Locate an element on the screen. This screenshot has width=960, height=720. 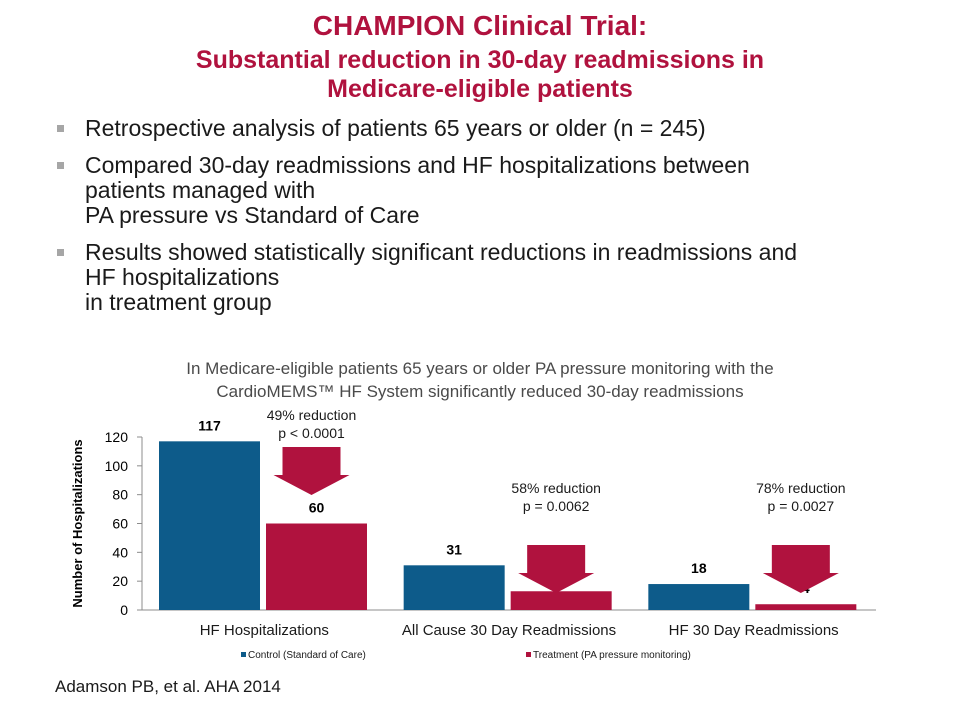
reference-citation: Adamson PB, et al. AHA 2014 is located at coordinates (168, 686).